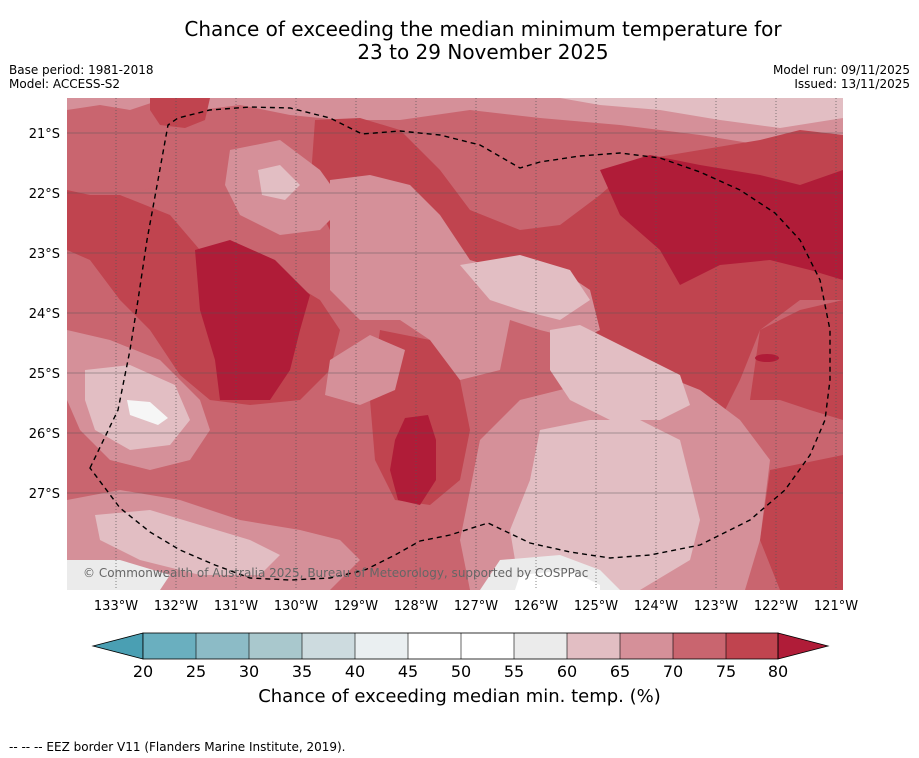 The width and height of the screenshot is (919, 758). Describe the element at coordinates (778, 671) in the screenshot. I see `colorbar-tick: 80` at that location.